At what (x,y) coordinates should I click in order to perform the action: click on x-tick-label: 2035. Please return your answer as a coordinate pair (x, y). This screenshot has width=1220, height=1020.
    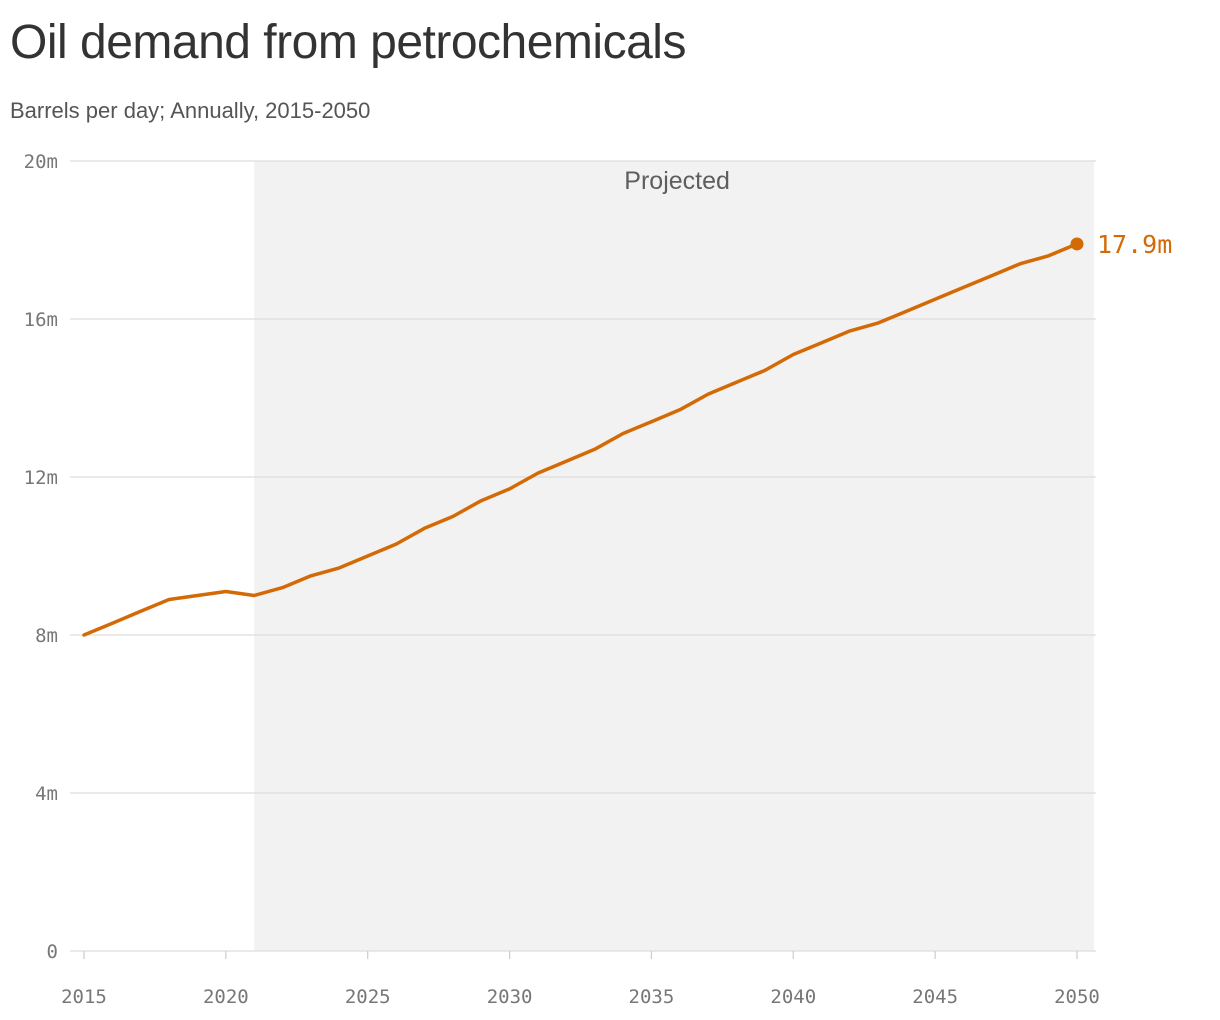
    Looking at the image, I should click on (652, 997).